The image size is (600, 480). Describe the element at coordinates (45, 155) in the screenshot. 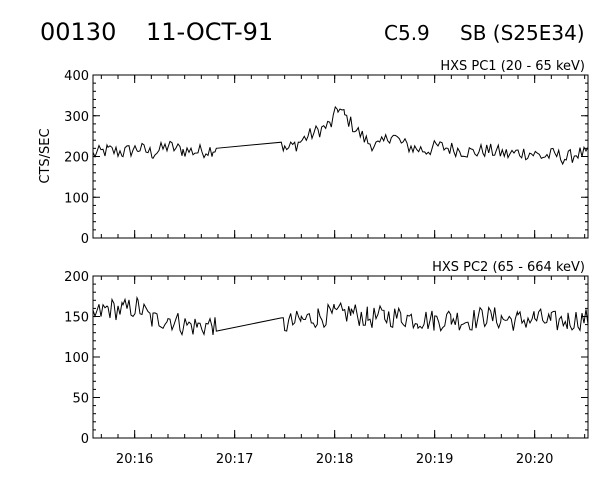

I see `y-axis-label: CTS/SEC` at that location.